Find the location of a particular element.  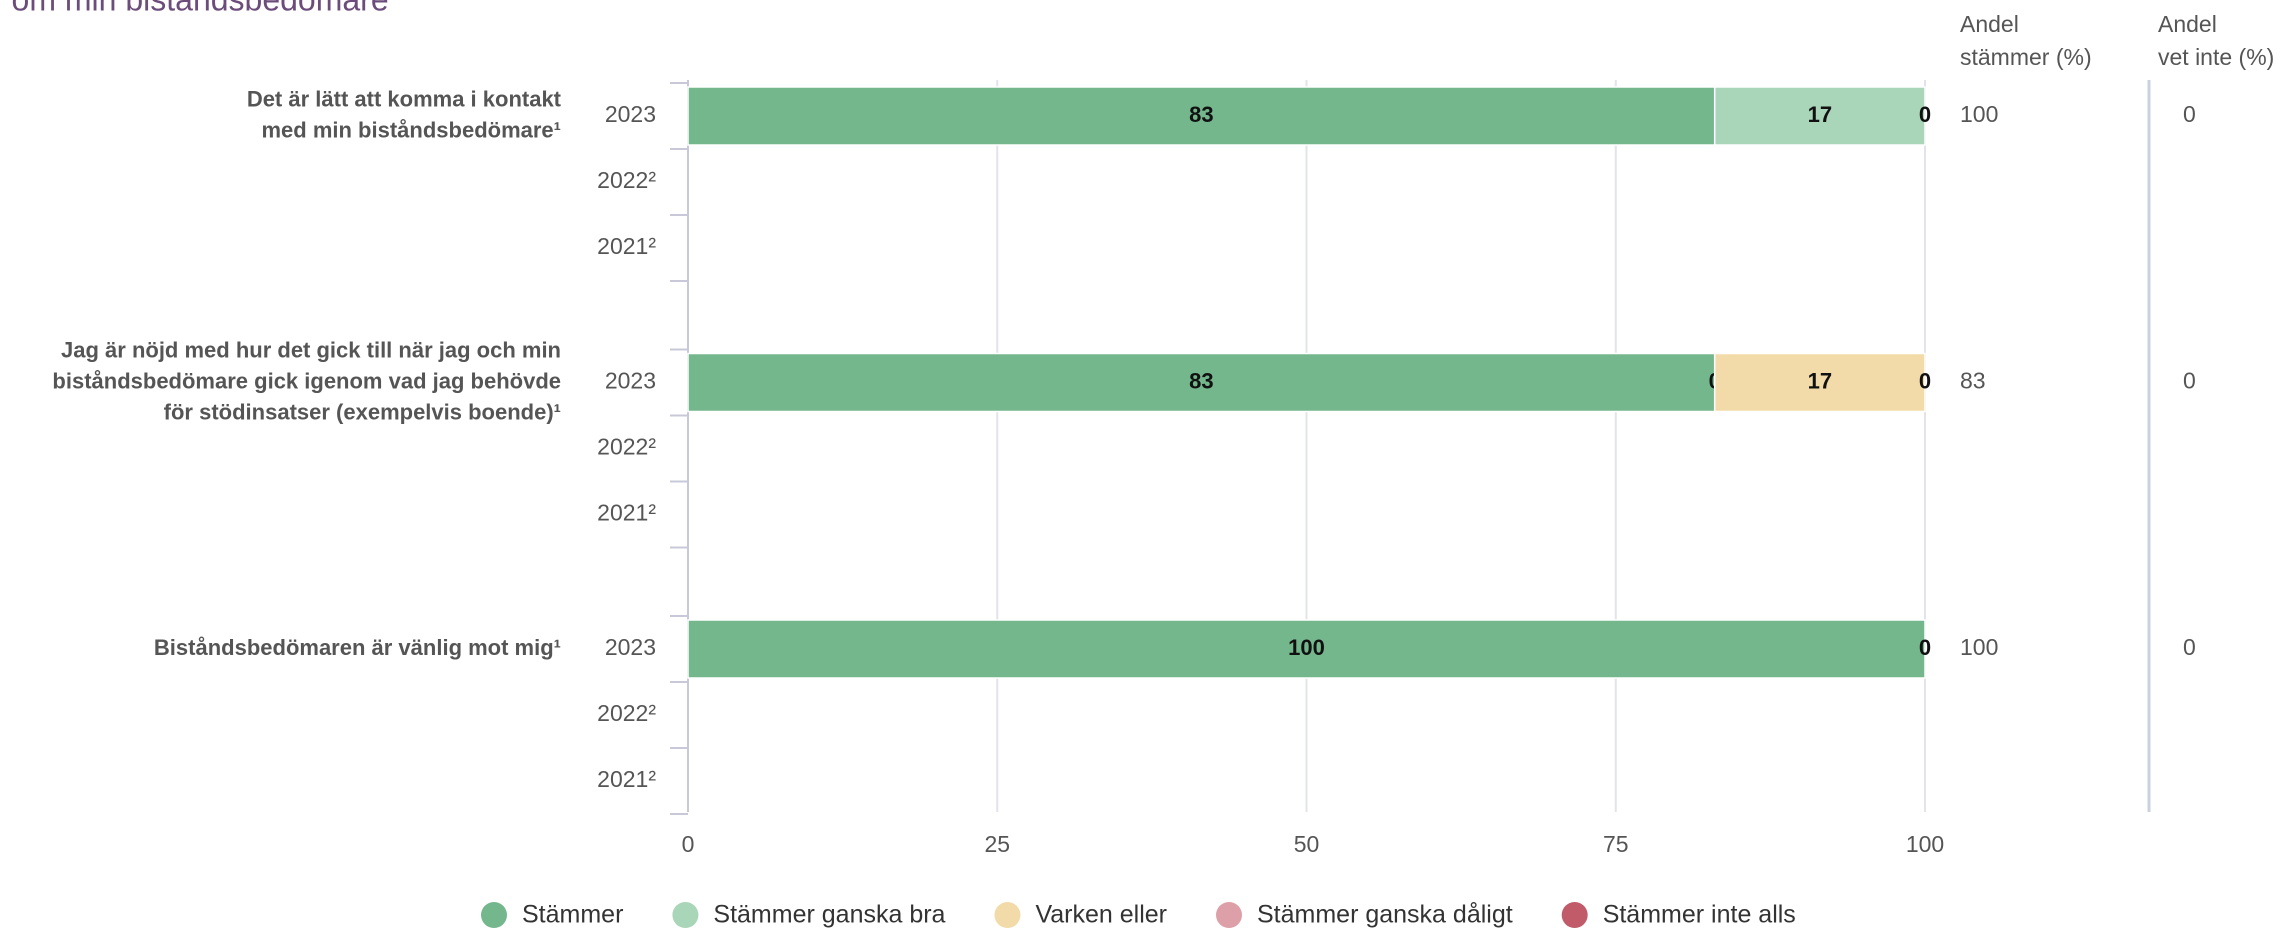

question-label: Biståndsbedömaren är vänlig mot mig¹ is located at coordinates (357, 647).